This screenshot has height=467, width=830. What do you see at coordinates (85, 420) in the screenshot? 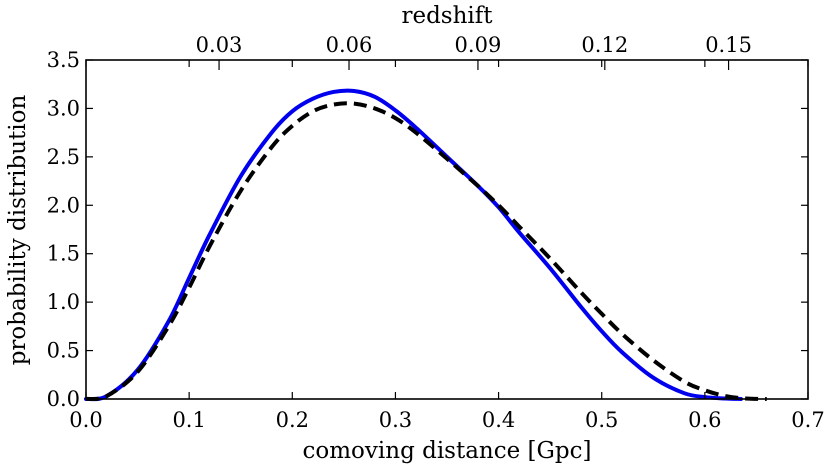
I see `x-tick-label: 0.0` at bounding box center [85, 420].